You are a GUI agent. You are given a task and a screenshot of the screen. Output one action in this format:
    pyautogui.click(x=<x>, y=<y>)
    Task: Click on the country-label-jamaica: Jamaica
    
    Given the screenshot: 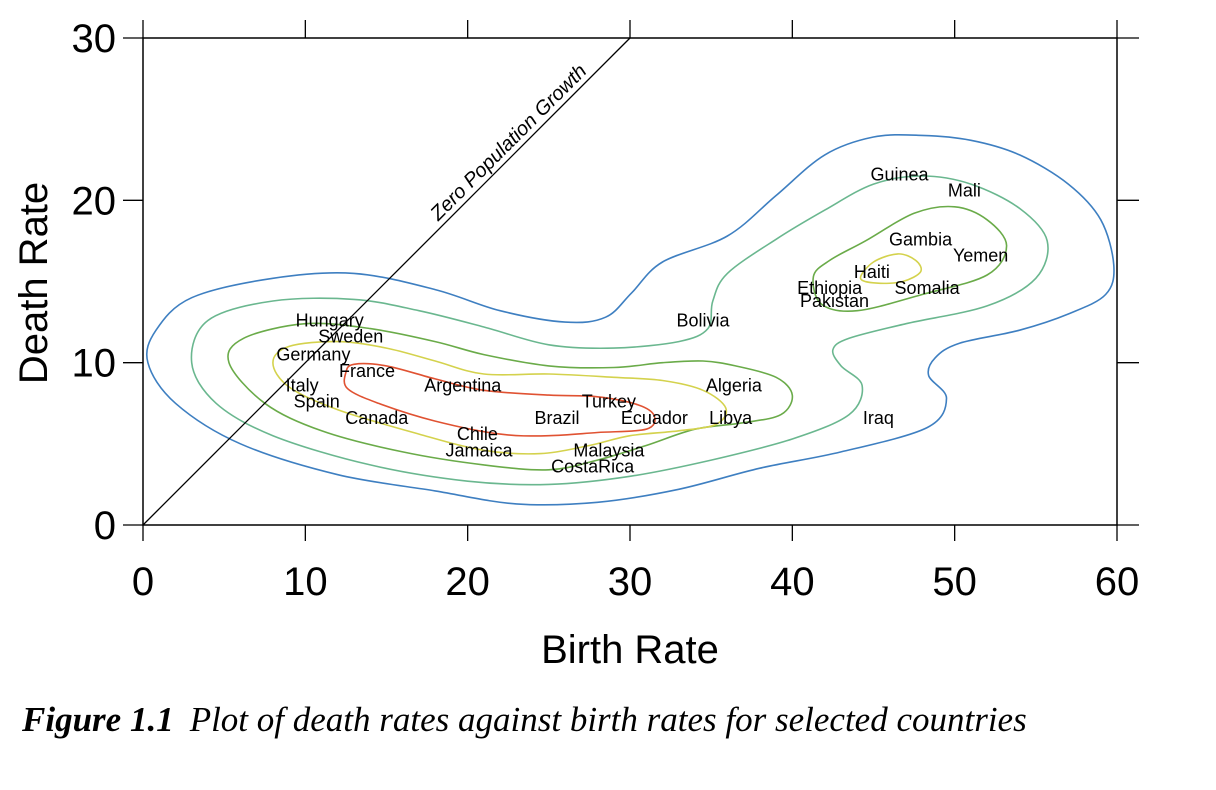 What is the action you would take?
    pyautogui.click(x=480, y=450)
    